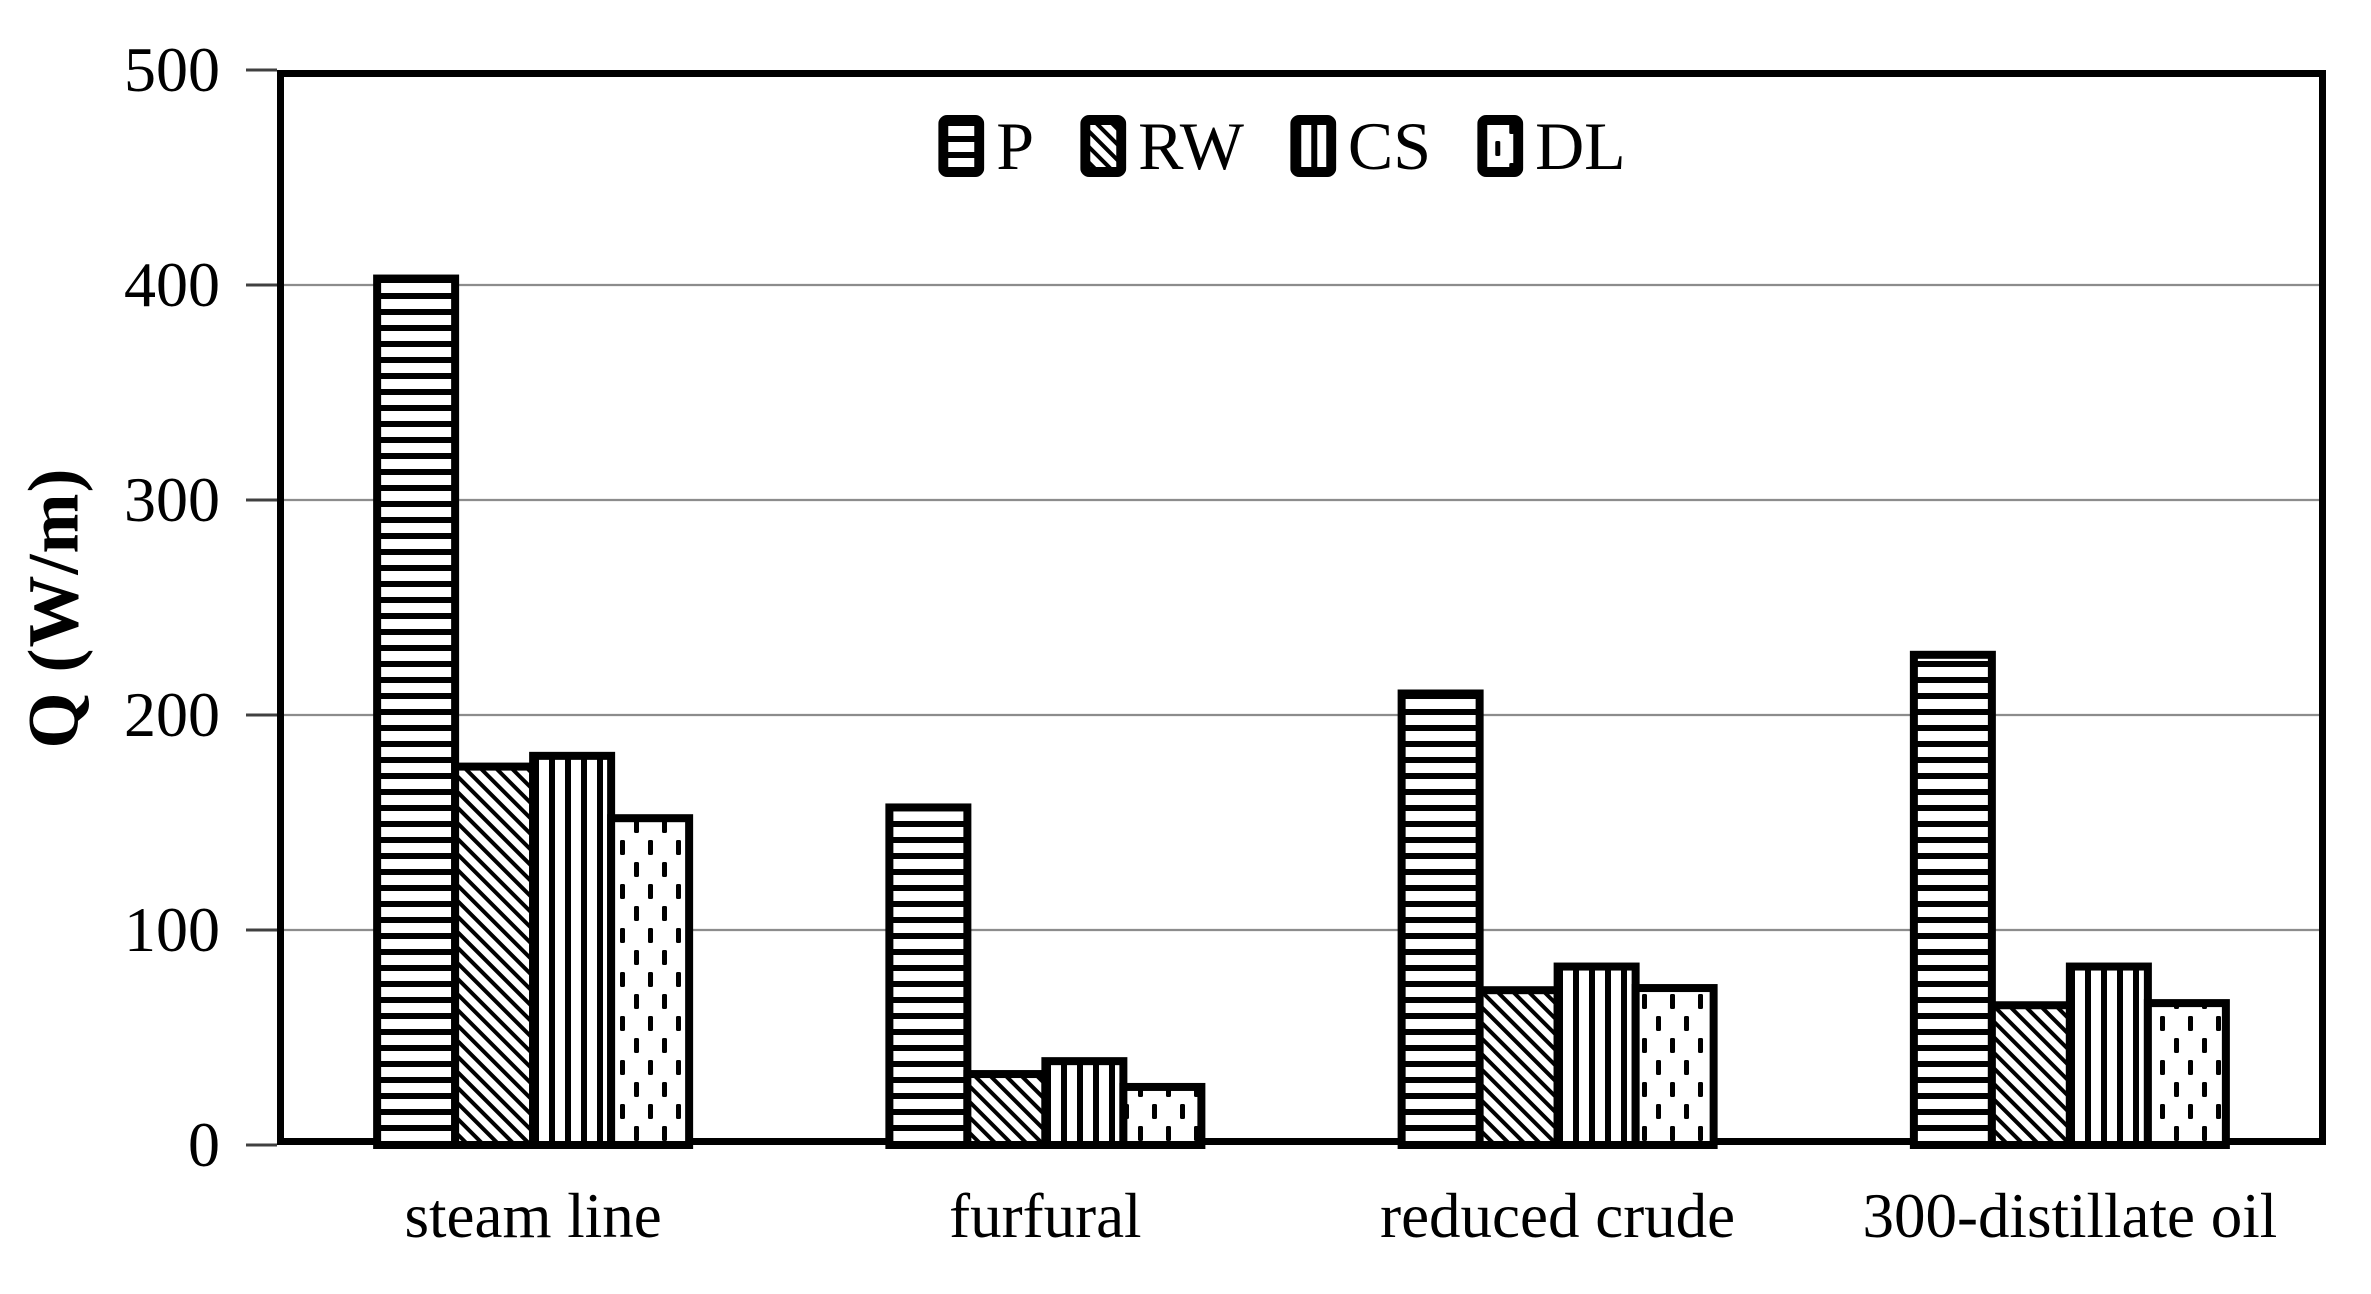 This screenshot has height=1294, width=2371. What do you see at coordinates (1596, 1055) in the screenshot?
I see `bar-reduced-crude-cs` at bounding box center [1596, 1055].